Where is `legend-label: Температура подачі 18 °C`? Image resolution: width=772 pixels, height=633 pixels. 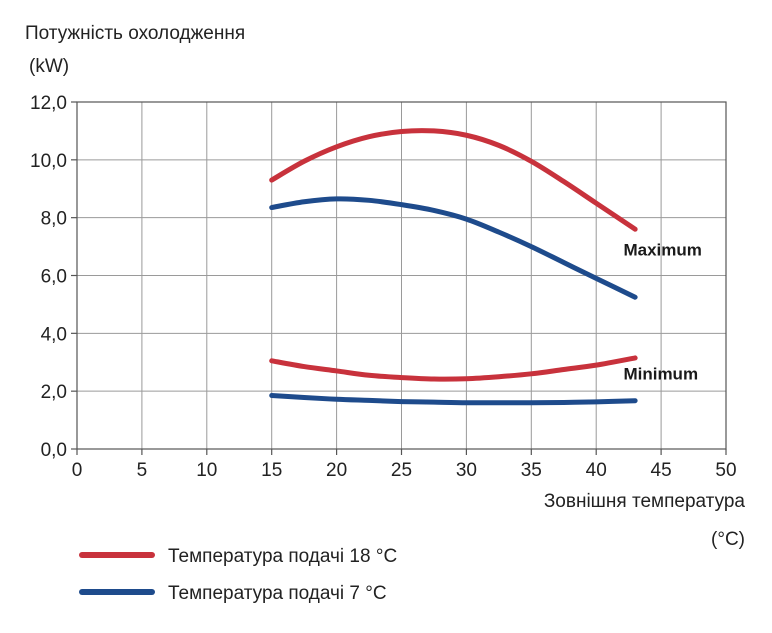 legend-label: Температура подачі 18 °C is located at coordinates (282, 556).